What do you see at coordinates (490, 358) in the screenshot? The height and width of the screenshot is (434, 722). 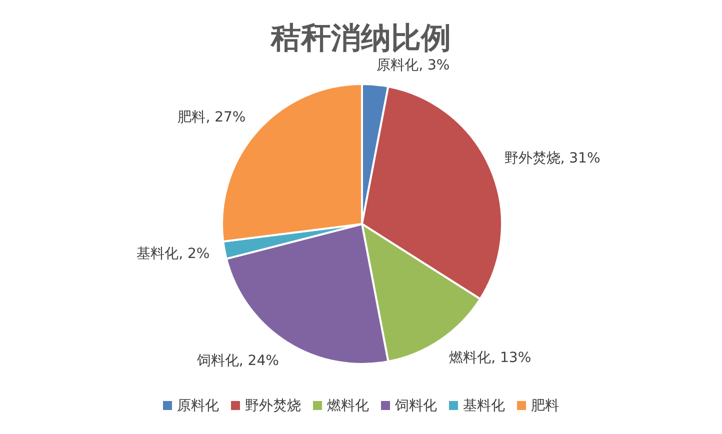 I see `data-label: 燃料化, 13%` at bounding box center [490, 358].